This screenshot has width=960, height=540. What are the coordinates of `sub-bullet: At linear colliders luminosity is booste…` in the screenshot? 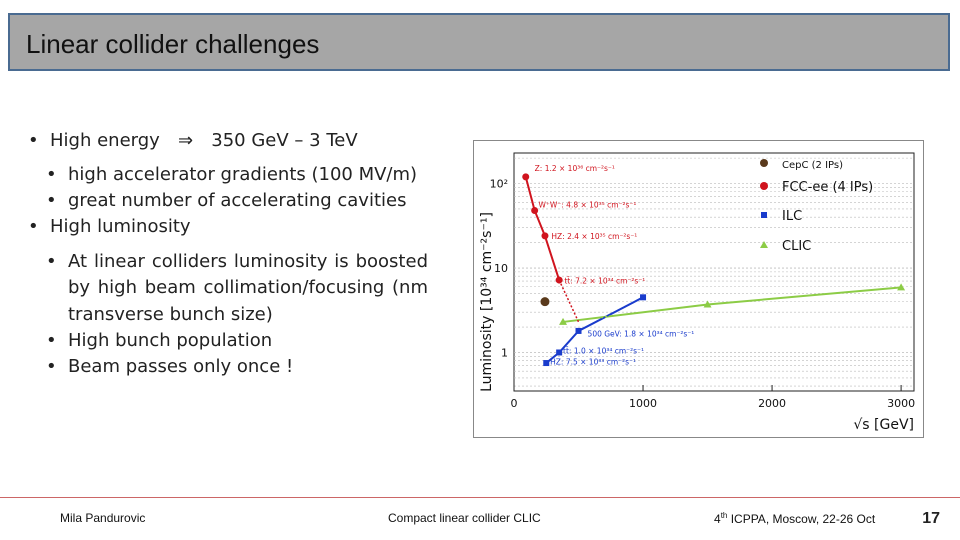 It's located at (228, 288).